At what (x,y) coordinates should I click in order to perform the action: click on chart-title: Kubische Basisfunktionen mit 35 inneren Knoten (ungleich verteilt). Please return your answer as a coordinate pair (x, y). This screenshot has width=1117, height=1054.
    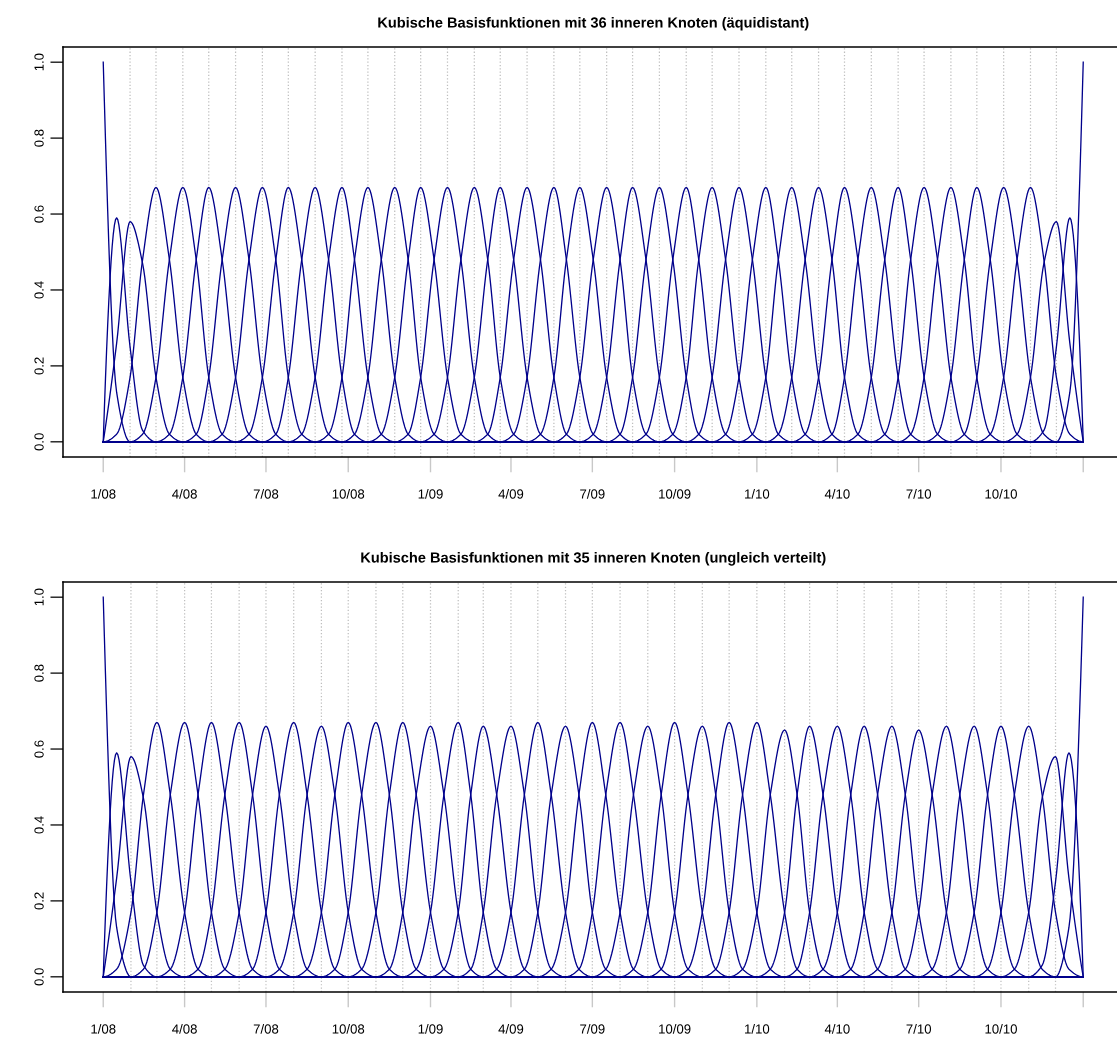
    Looking at the image, I should click on (593, 558).